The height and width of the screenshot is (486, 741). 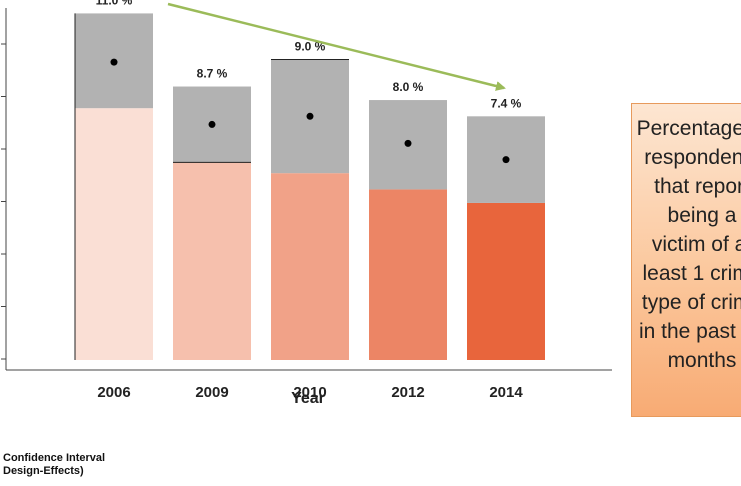 I want to click on x-tick-label: 2006, so click(x=113, y=392).